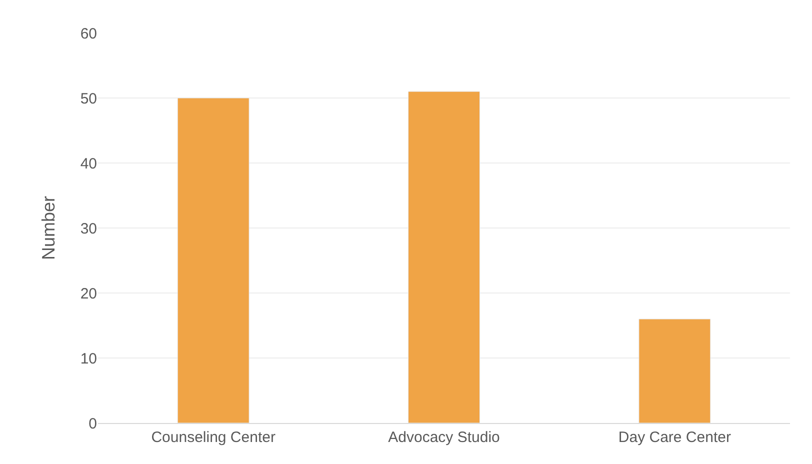  I want to click on y-tick-label: 50, so click(88, 99).